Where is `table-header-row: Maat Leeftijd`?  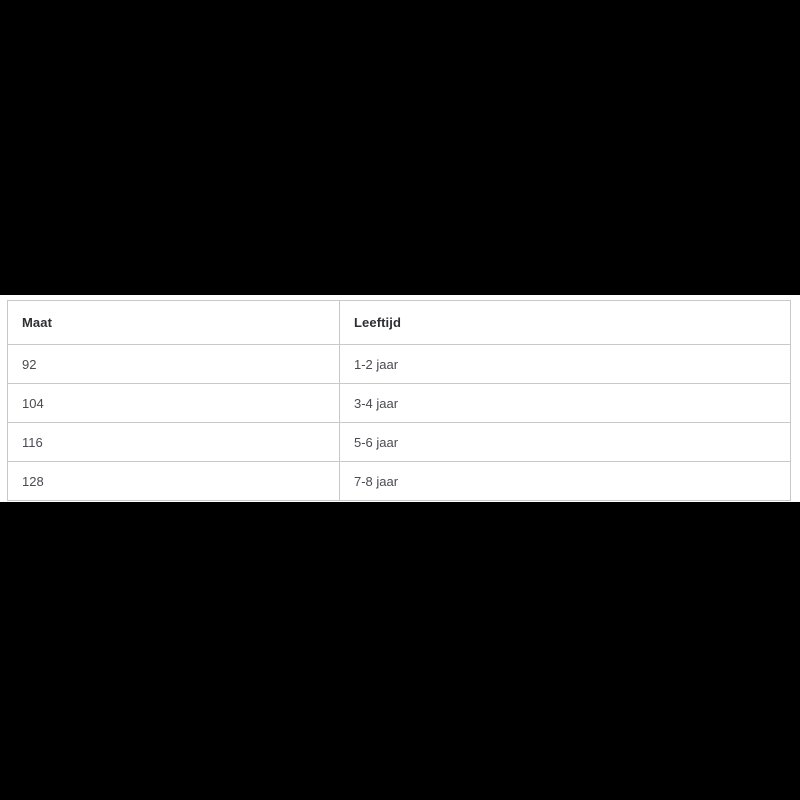
table-header-row: Maat Leeftijd is located at coordinates (399, 322).